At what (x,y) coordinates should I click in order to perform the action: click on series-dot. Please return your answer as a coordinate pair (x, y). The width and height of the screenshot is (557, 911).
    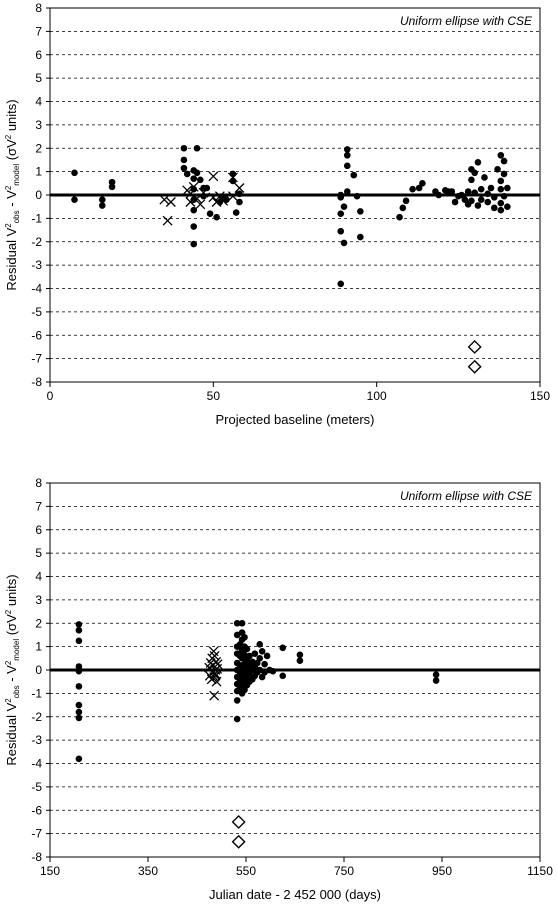
    Looking at the image, I should click on (257, 691).